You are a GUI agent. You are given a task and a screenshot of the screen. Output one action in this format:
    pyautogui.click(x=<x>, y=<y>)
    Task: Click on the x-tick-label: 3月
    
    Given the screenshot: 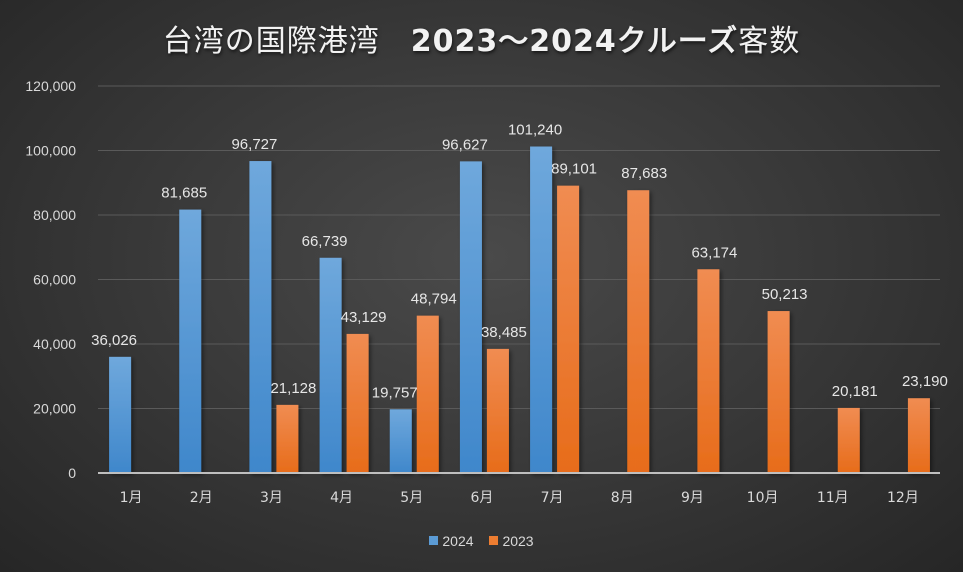 What is the action you would take?
    pyautogui.click(x=271, y=498)
    